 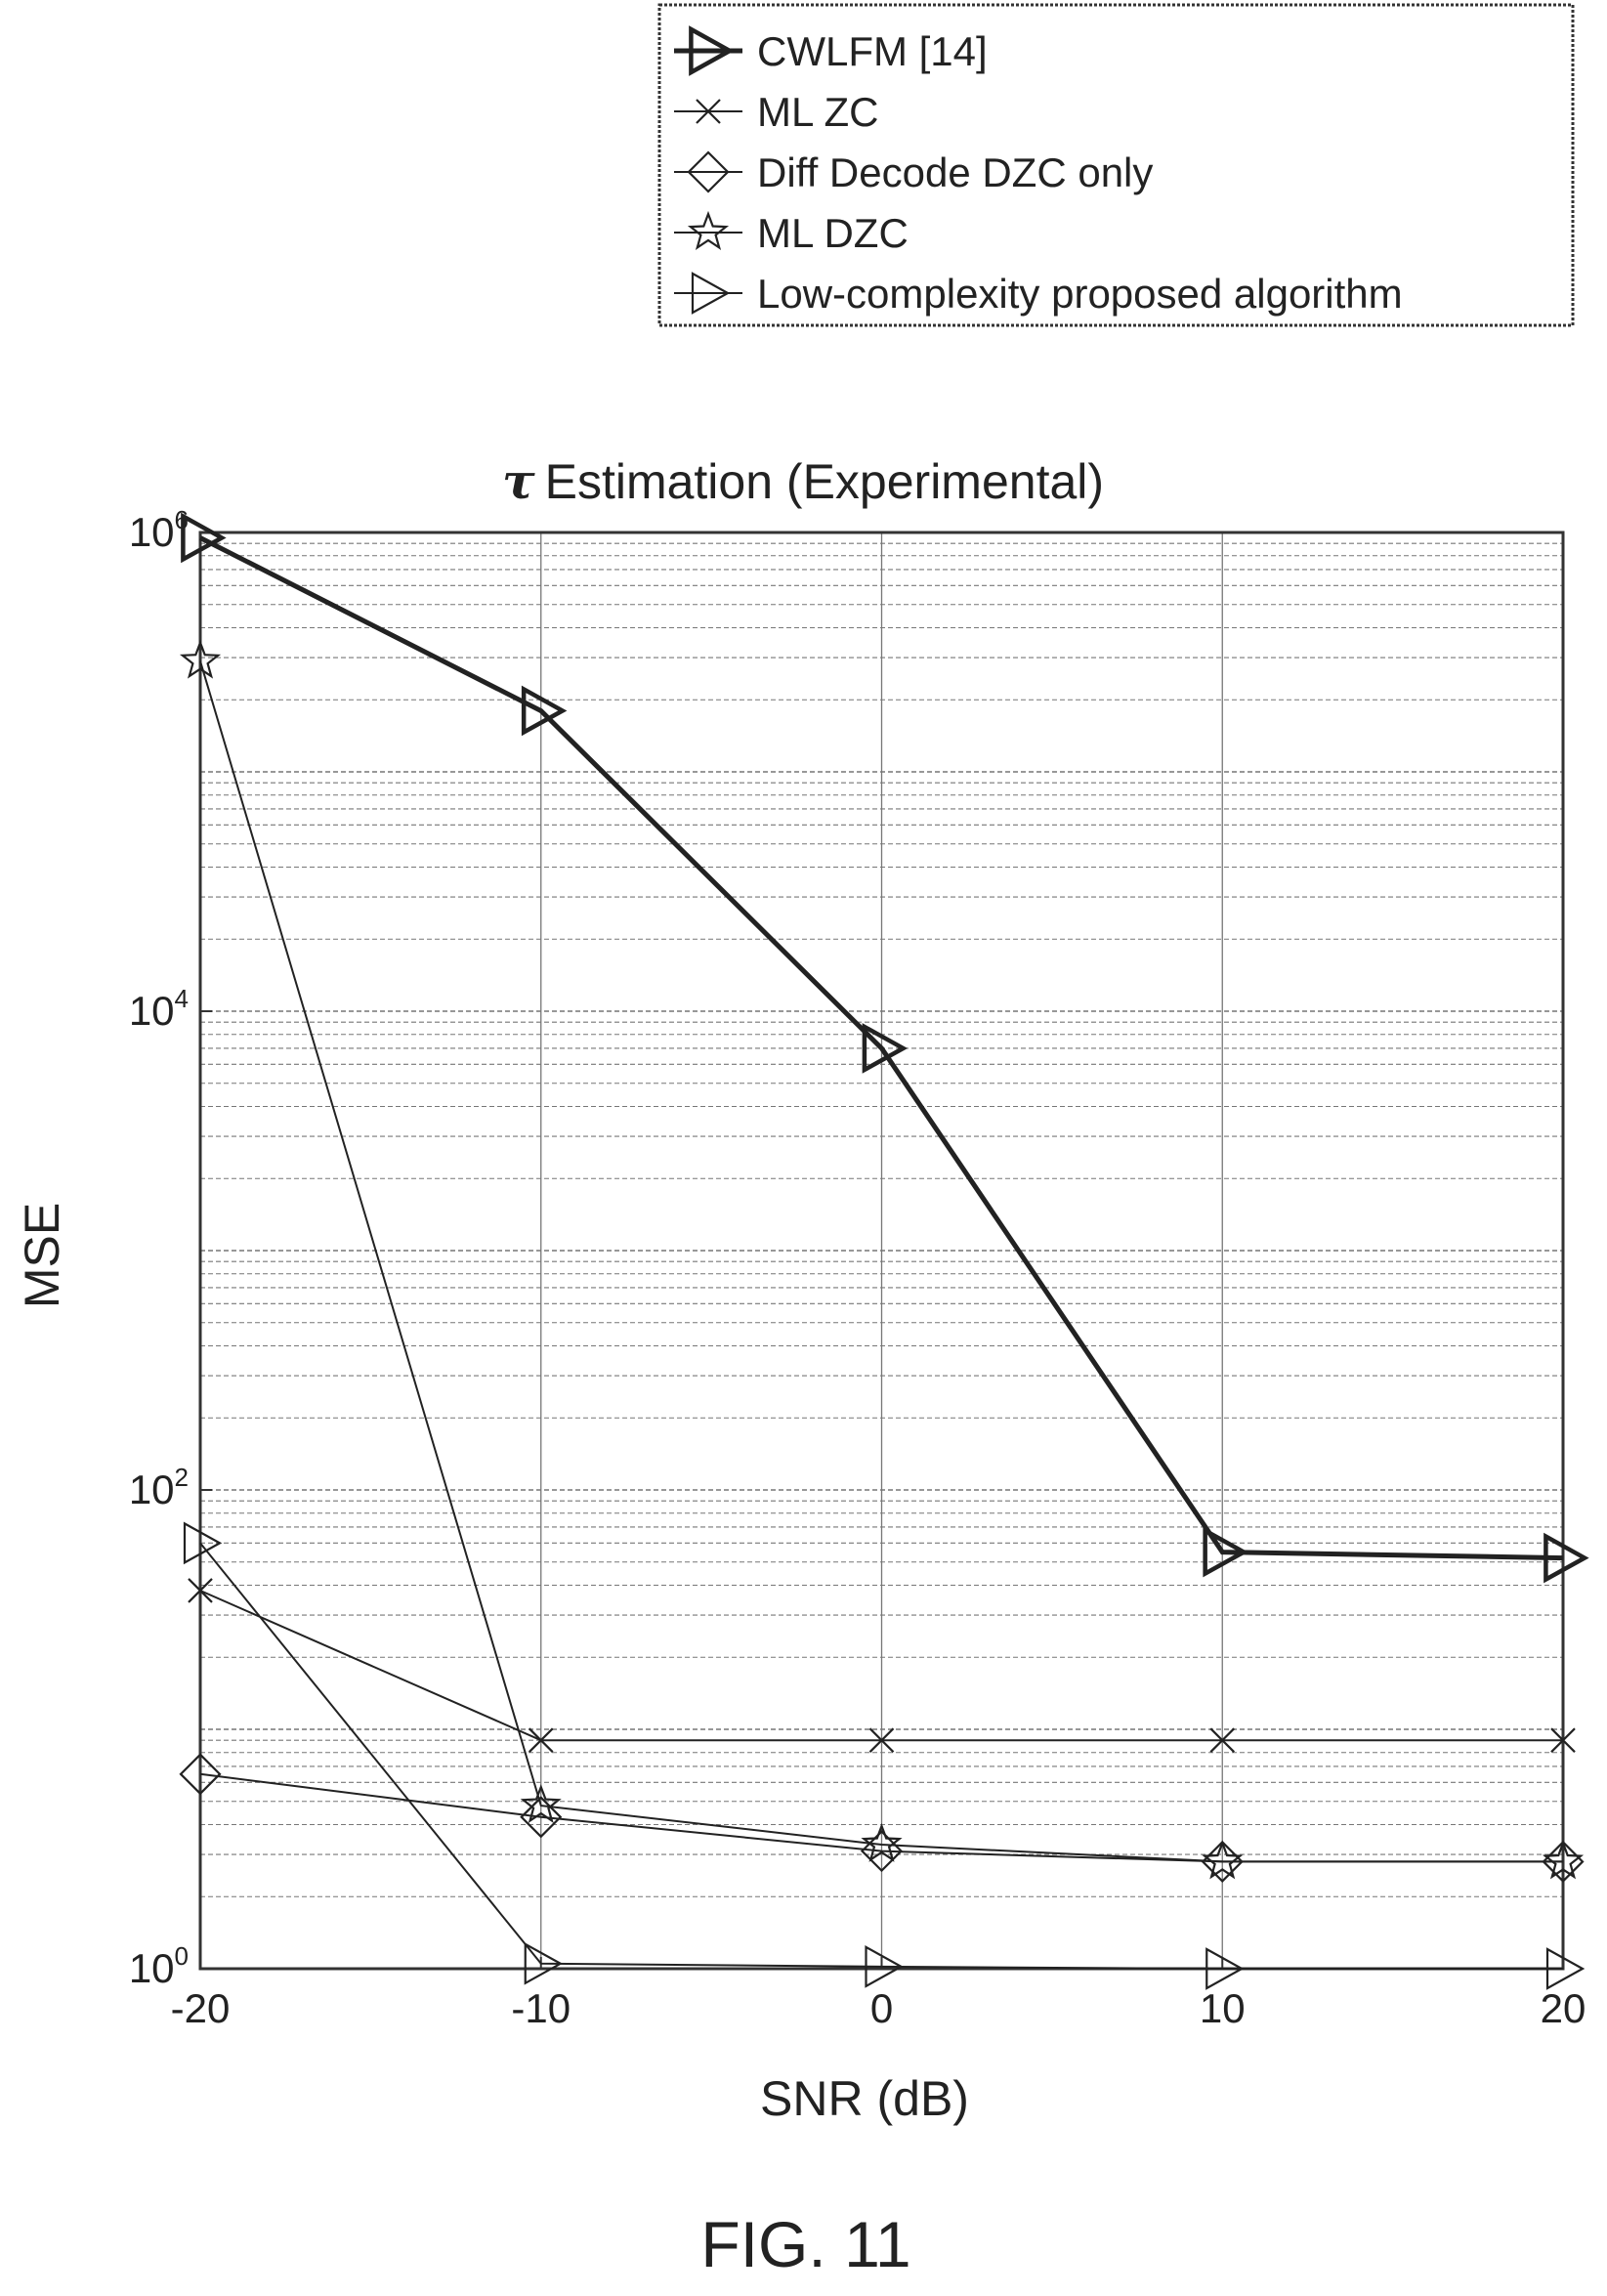 I want to click on series-group, so click(x=882, y=1665).